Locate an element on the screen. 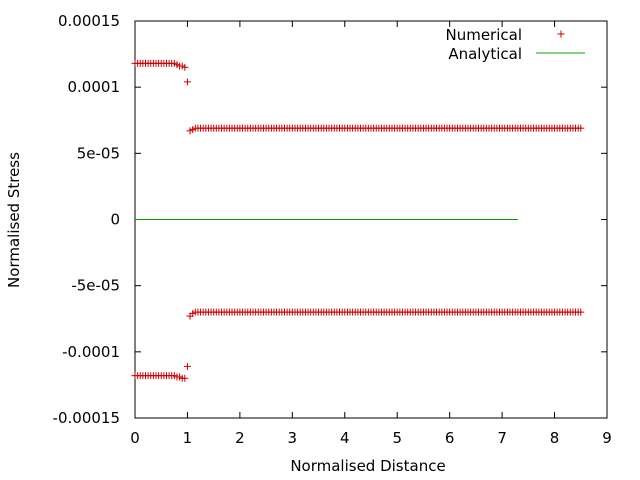 The width and height of the screenshot is (640, 480). x-tick-label: 7 is located at coordinates (502, 438).